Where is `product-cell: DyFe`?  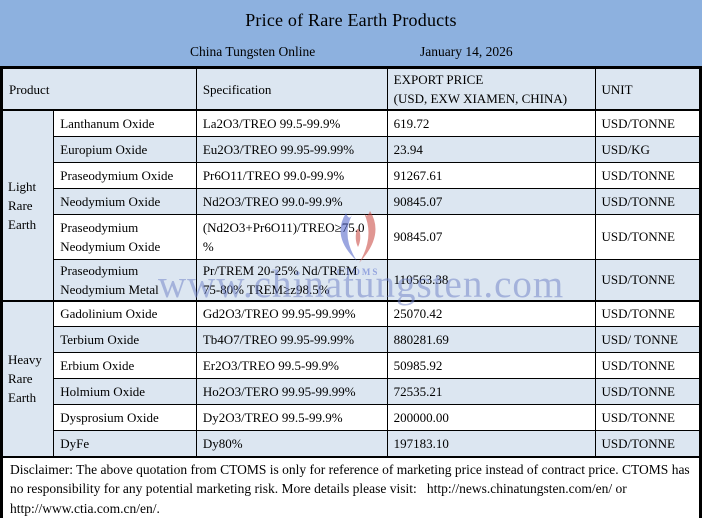
product-cell: DyFe is located at coordinates (125, 443).